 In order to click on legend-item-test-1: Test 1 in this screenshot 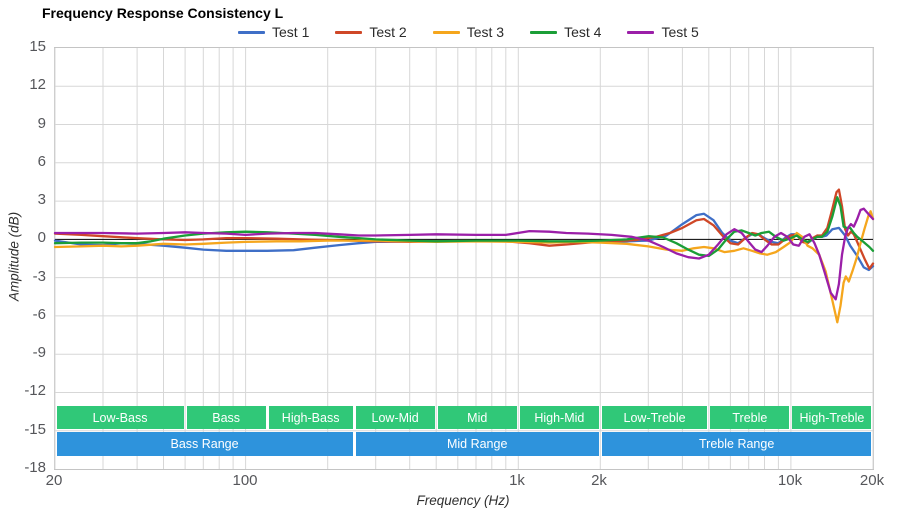, I will do `click(273, 32)`.